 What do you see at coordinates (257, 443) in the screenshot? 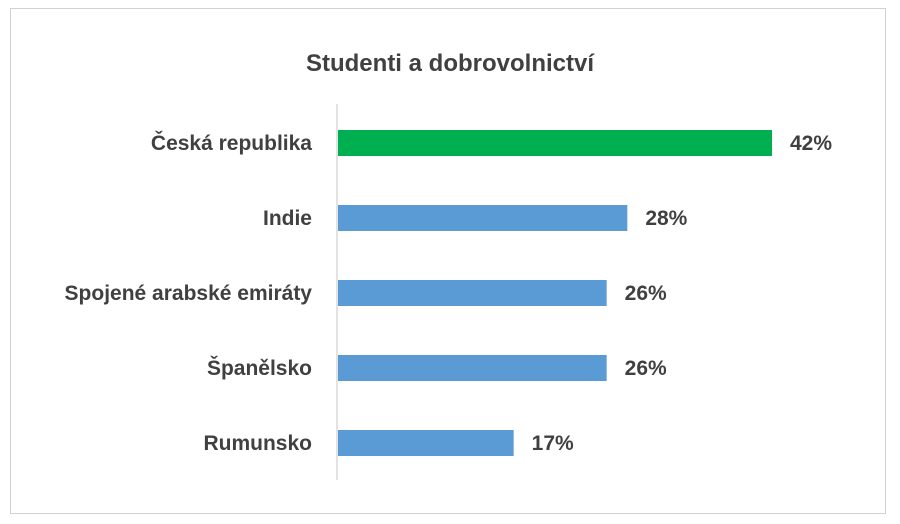
I see `category-label-5: Rumunsko` at bounding box center [257, 443].